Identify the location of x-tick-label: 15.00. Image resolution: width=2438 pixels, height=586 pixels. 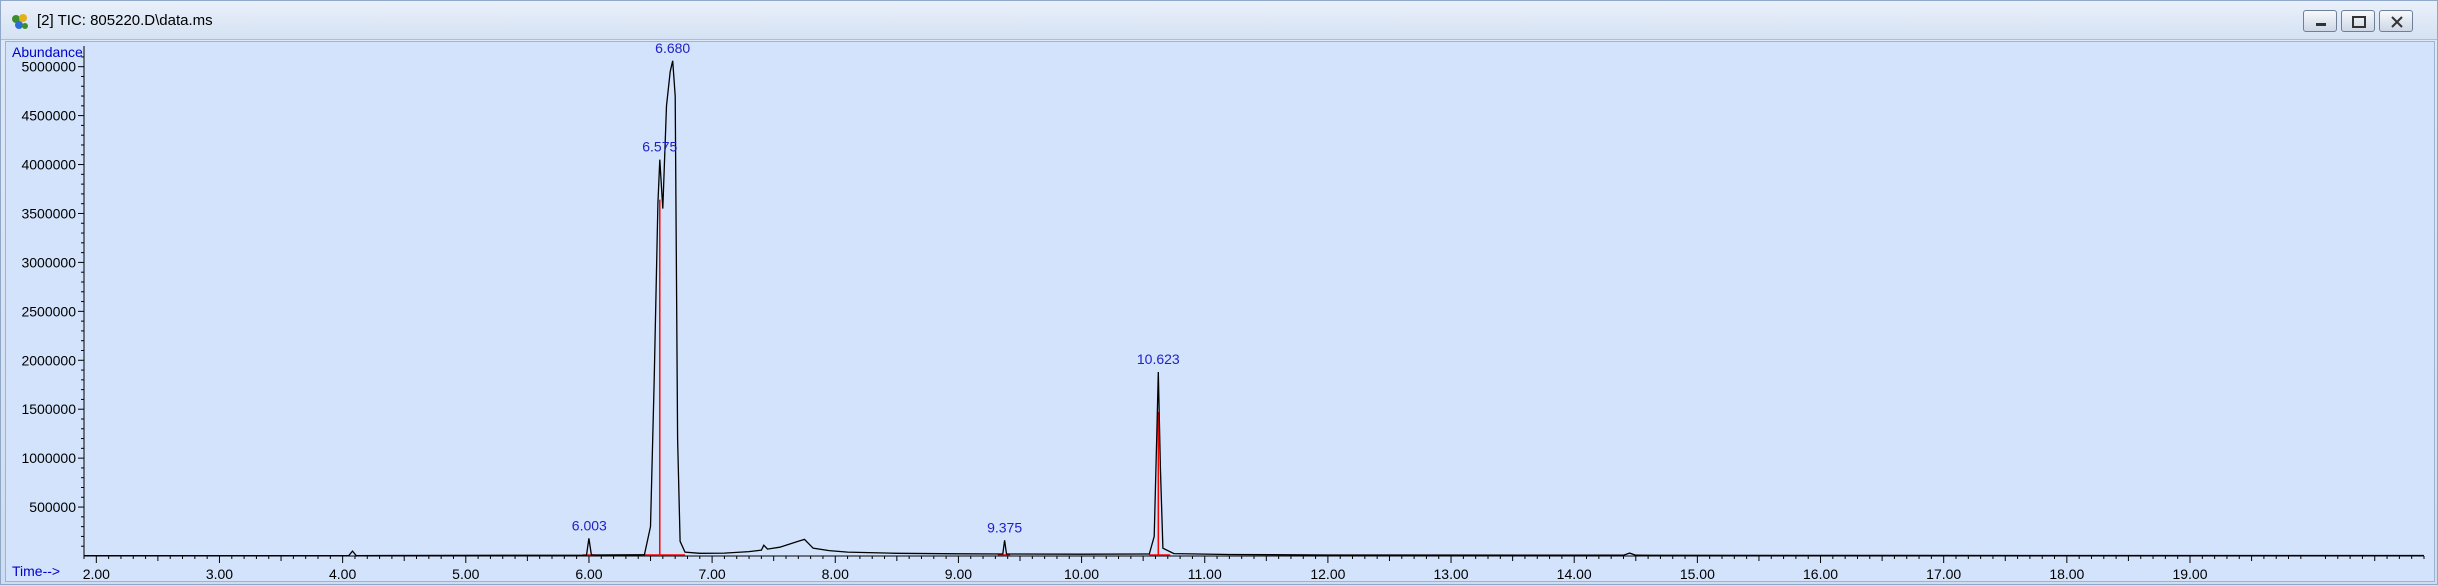
(1697, 573).